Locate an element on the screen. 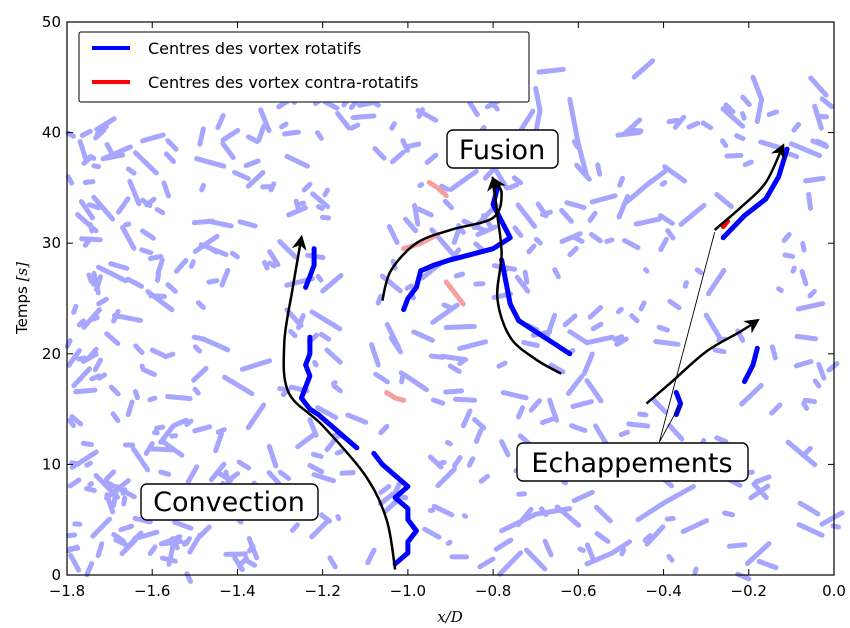 The image size is (850, 628). x-tick-label: −0.6 is located at coordinates (578, 591).